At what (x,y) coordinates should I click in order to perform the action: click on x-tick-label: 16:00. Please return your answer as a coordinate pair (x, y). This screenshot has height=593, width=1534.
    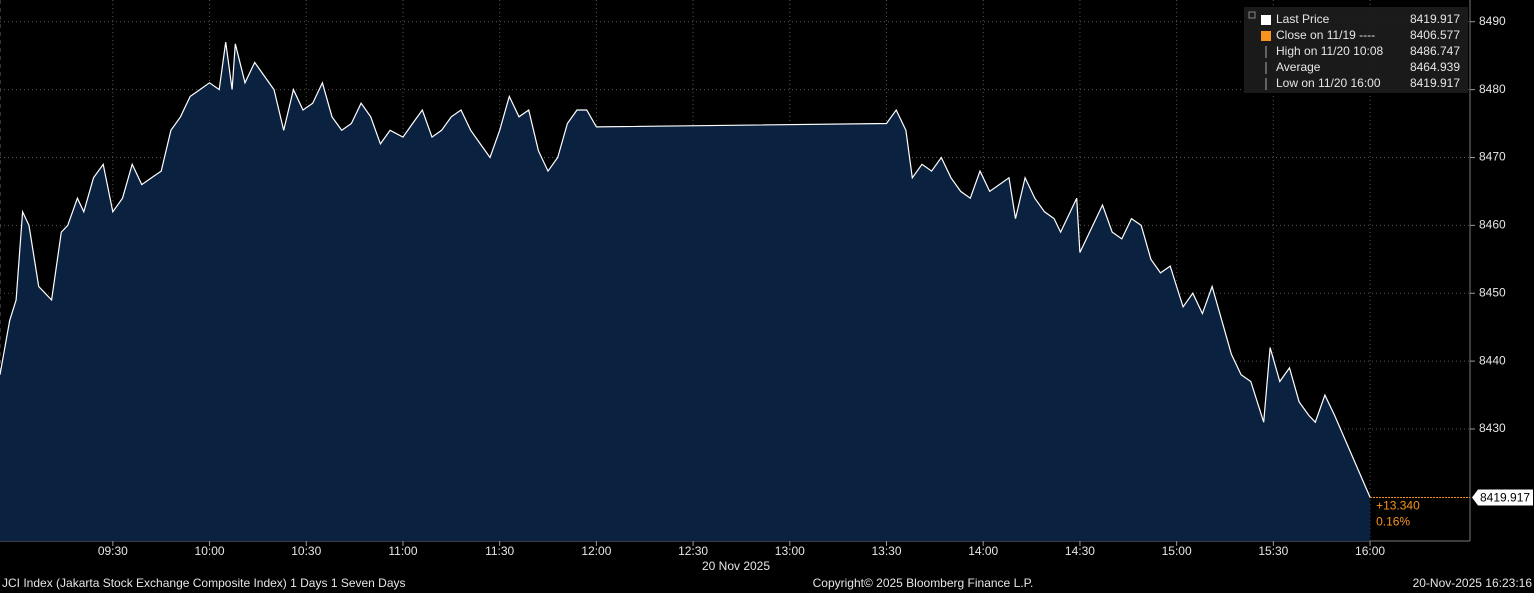
    Looking at the image, I should click on (1370, 551).